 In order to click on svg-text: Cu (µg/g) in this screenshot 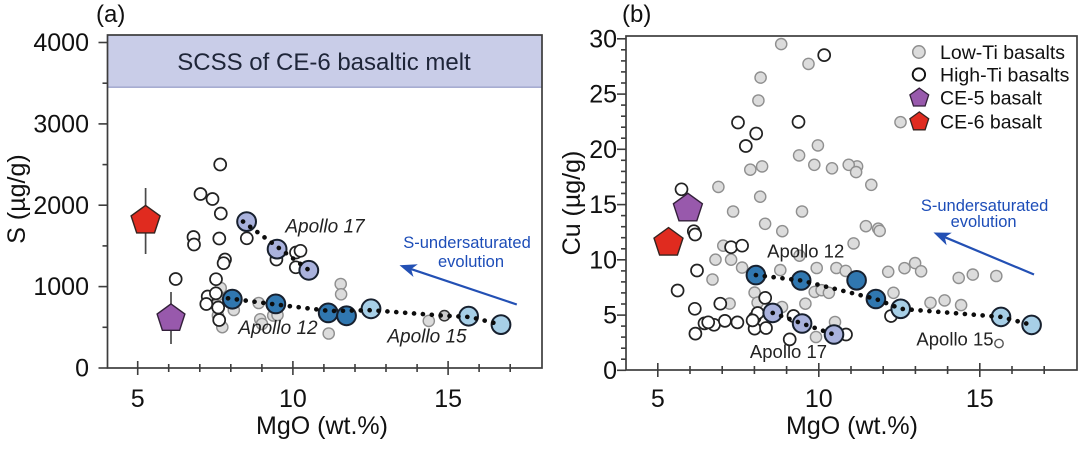, I will do `click(572, 203)`.